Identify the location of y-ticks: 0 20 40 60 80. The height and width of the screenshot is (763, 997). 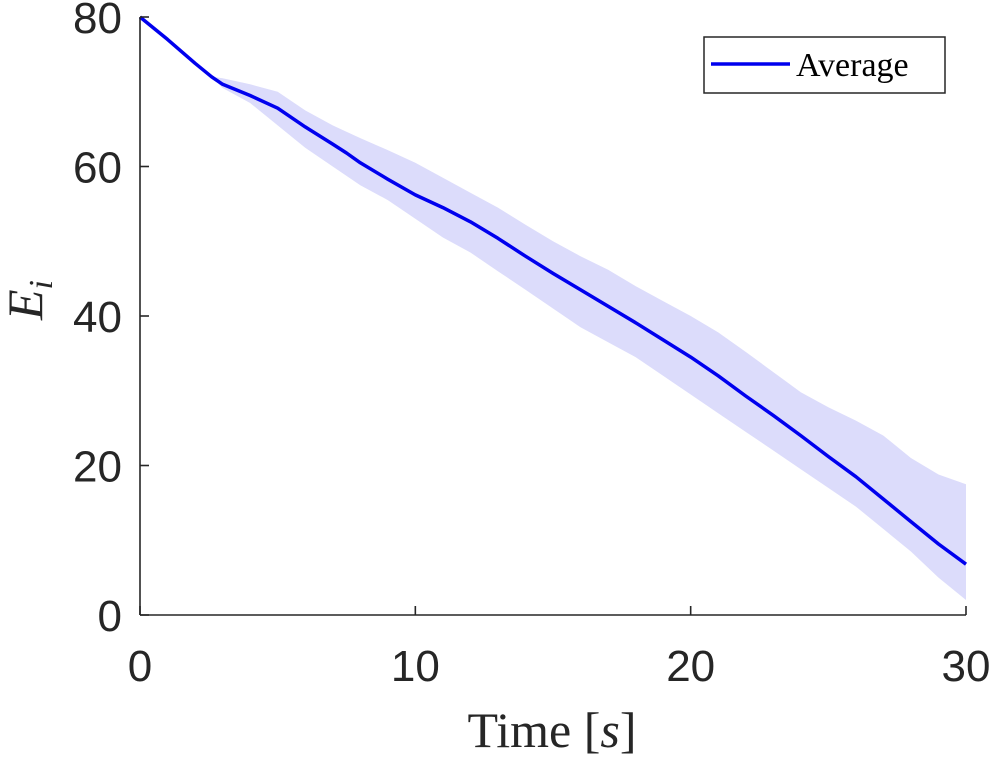
(111, 320).